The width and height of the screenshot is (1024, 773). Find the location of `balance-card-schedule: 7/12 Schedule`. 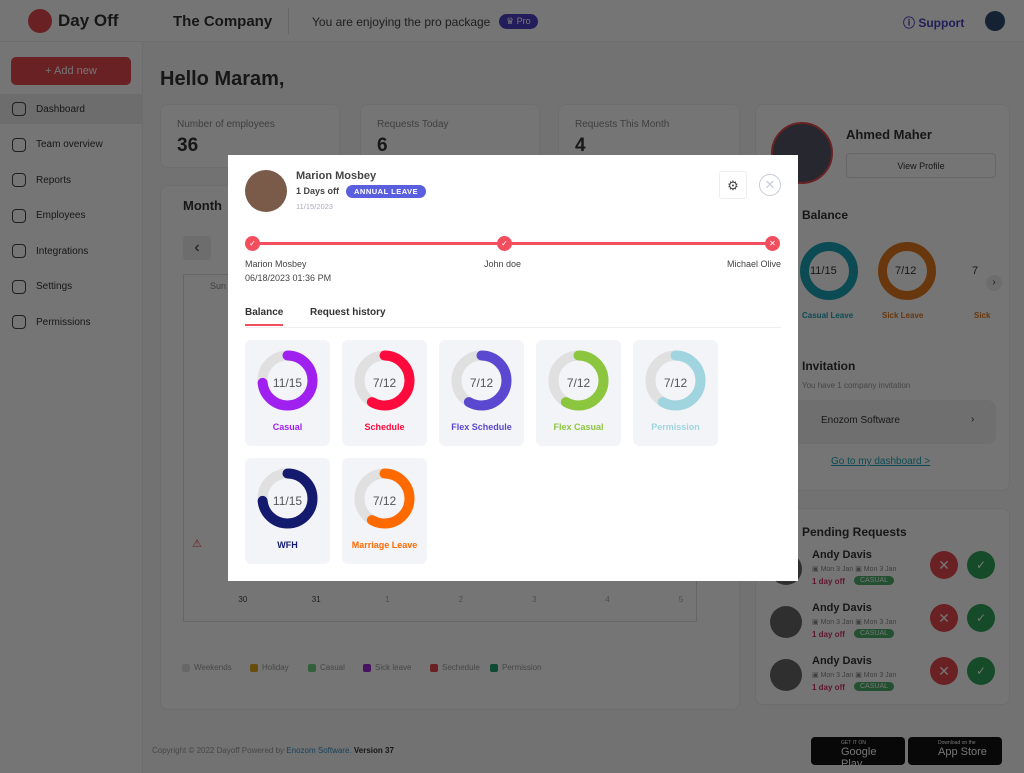

balance-card-schedule: 7/12 Schedule is located at coordinates (384, 393).